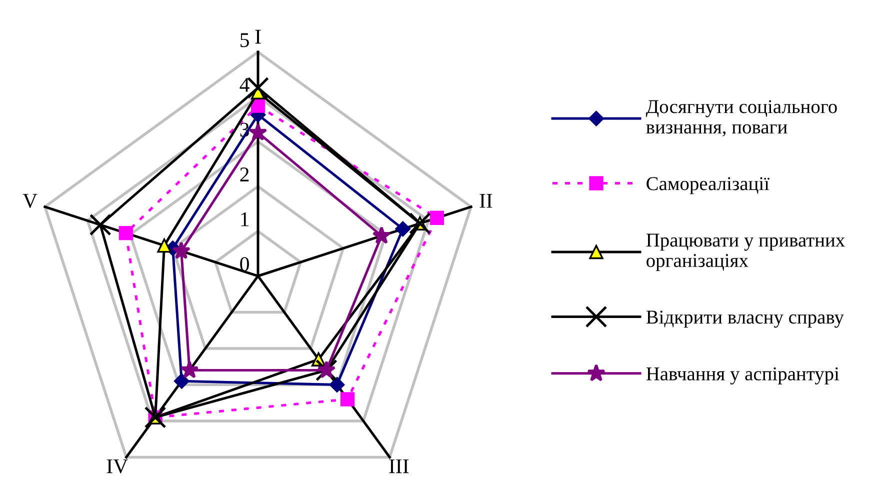 Image resolution: width=885 pixels, height=484 pixels. Describe the element at coordinates (245, 85) in the screenshot. I see `y-tick-label: 4` at that location.